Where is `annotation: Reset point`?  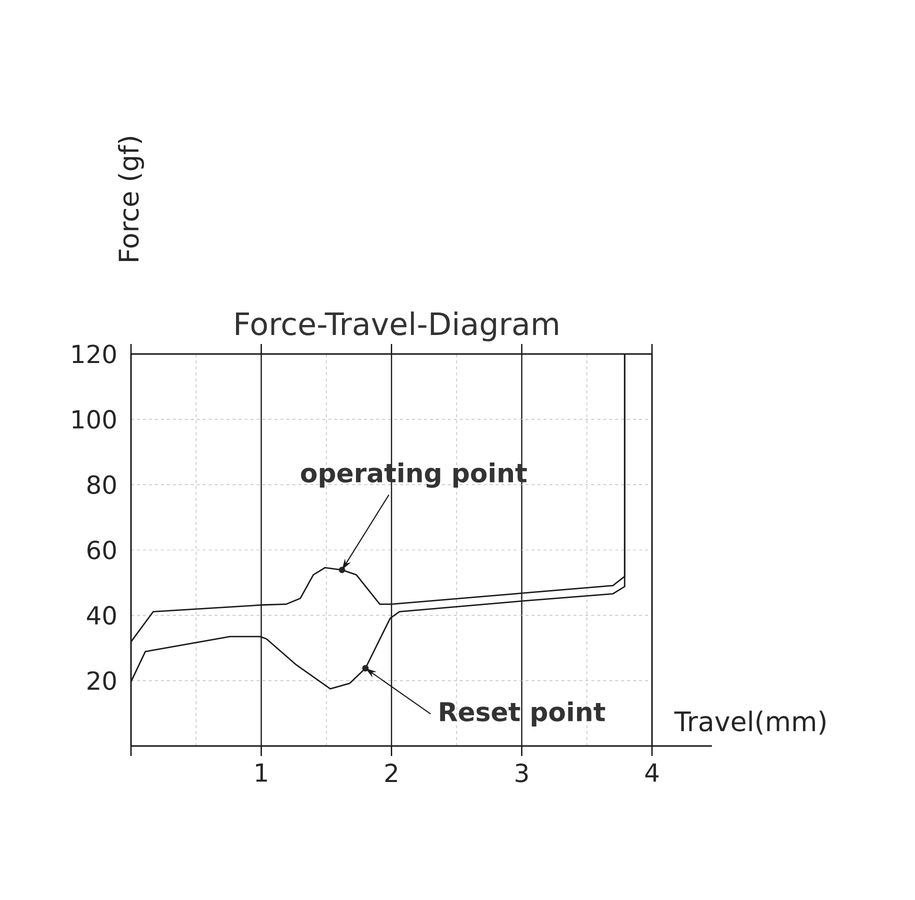 annotation: Reset point is located at coordinates (523, 714).